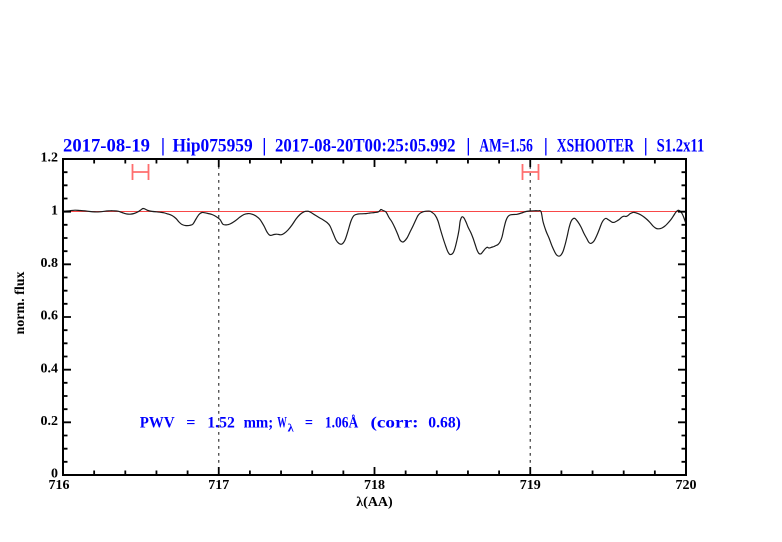 The image size is (782, 542). I want to click on svg-text: λ(AA), so click(374, 502).